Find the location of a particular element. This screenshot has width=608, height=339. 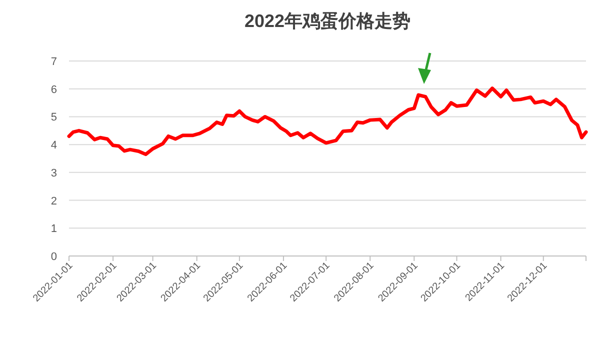

y-tick-label: 1 is located at coordinates (53, 229).